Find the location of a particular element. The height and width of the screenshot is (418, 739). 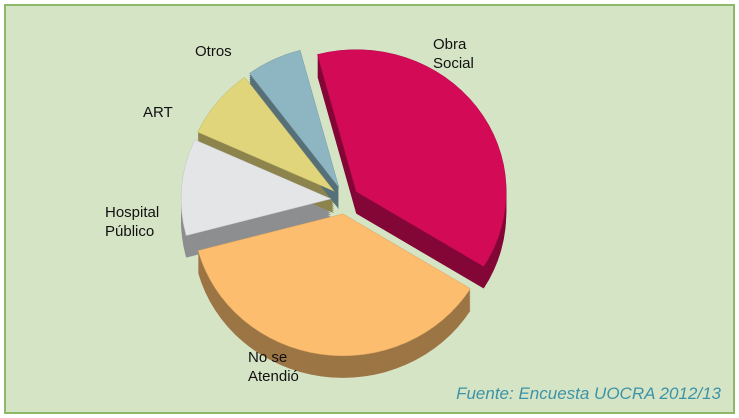

source-note: Fuente: Encuesta UOCRA 2012/13 is located at coordinates (588, 393).